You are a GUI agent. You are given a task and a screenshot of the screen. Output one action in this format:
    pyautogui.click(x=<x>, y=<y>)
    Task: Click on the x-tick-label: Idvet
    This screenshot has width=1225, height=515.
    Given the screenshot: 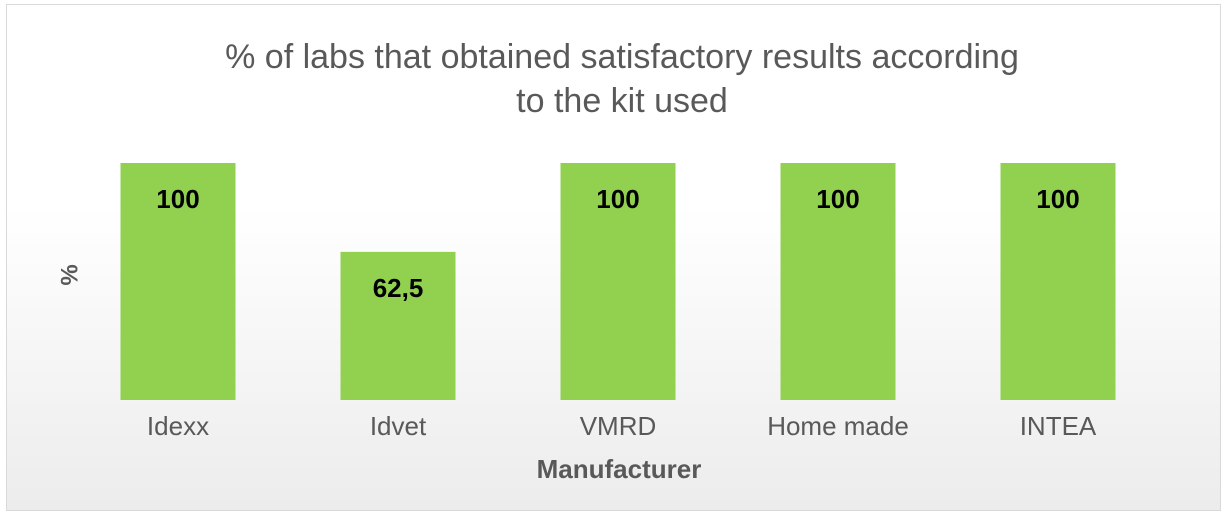 What is the action you would take?
    pyautogui.click(x=398, y=426)
    